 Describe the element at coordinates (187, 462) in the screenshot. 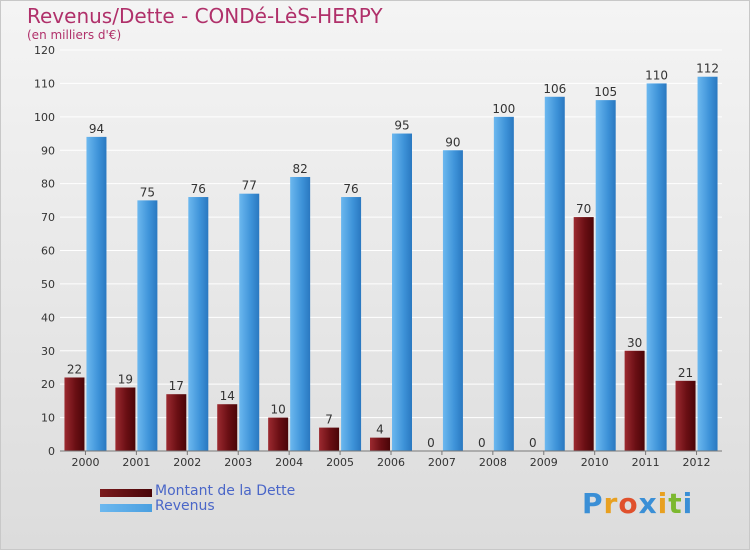

I see `x-tick-label: 2002` at that location.